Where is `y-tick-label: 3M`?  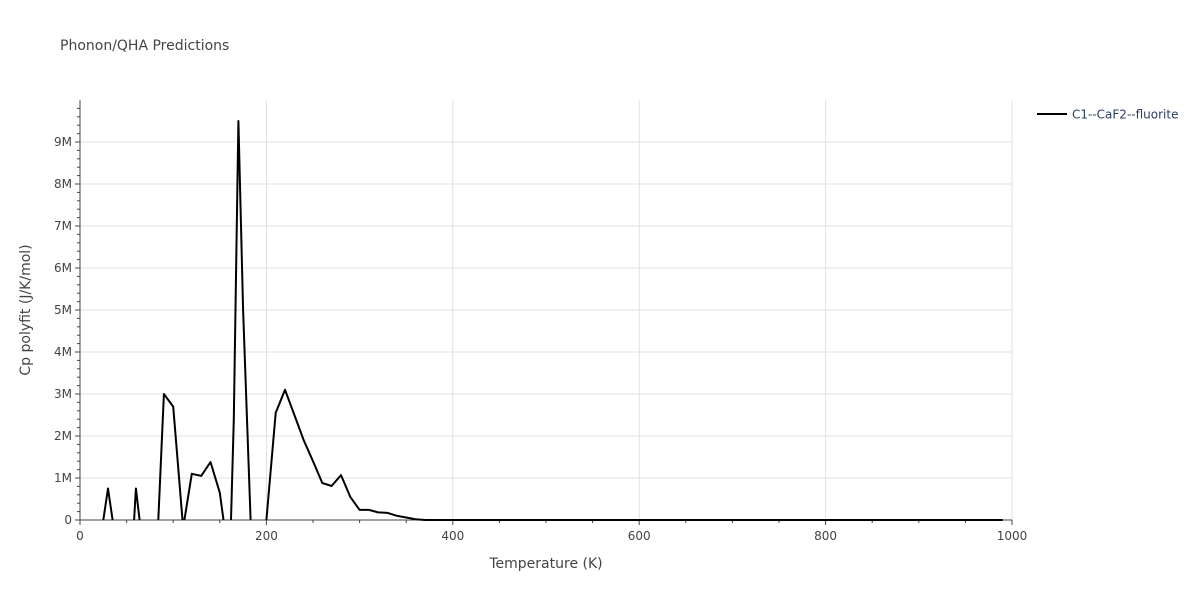 y-tick-label: 3M is located at coordinates (63, 394).